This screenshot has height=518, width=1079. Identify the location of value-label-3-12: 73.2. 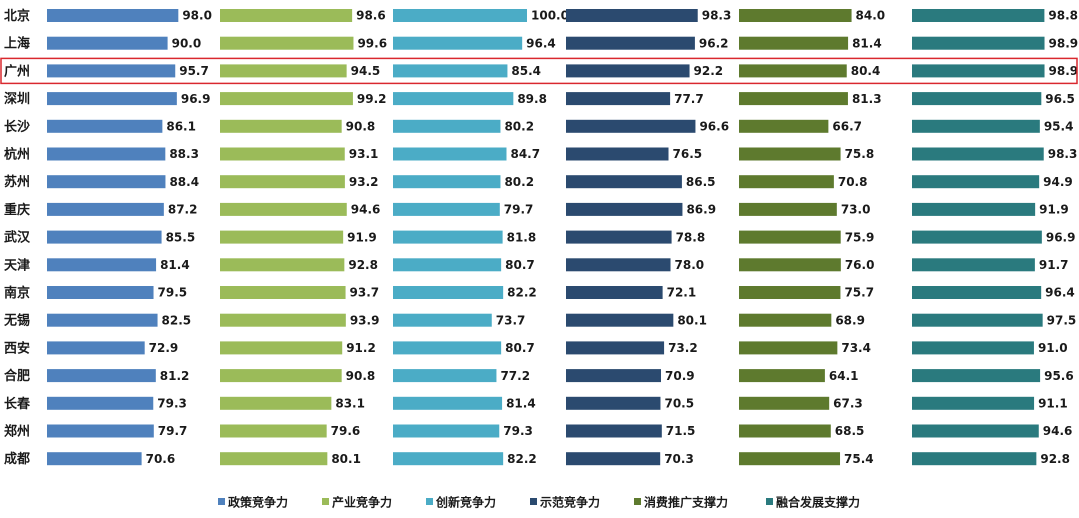
(683, 348).